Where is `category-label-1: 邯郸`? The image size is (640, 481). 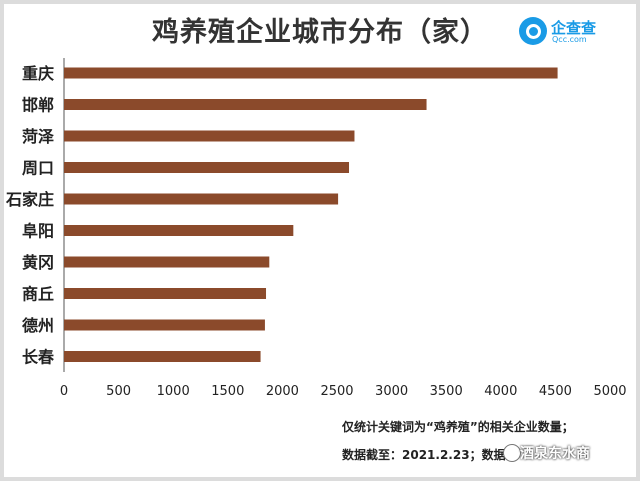 category-label-1: 邯郸 is located at coordinates (38, 105).